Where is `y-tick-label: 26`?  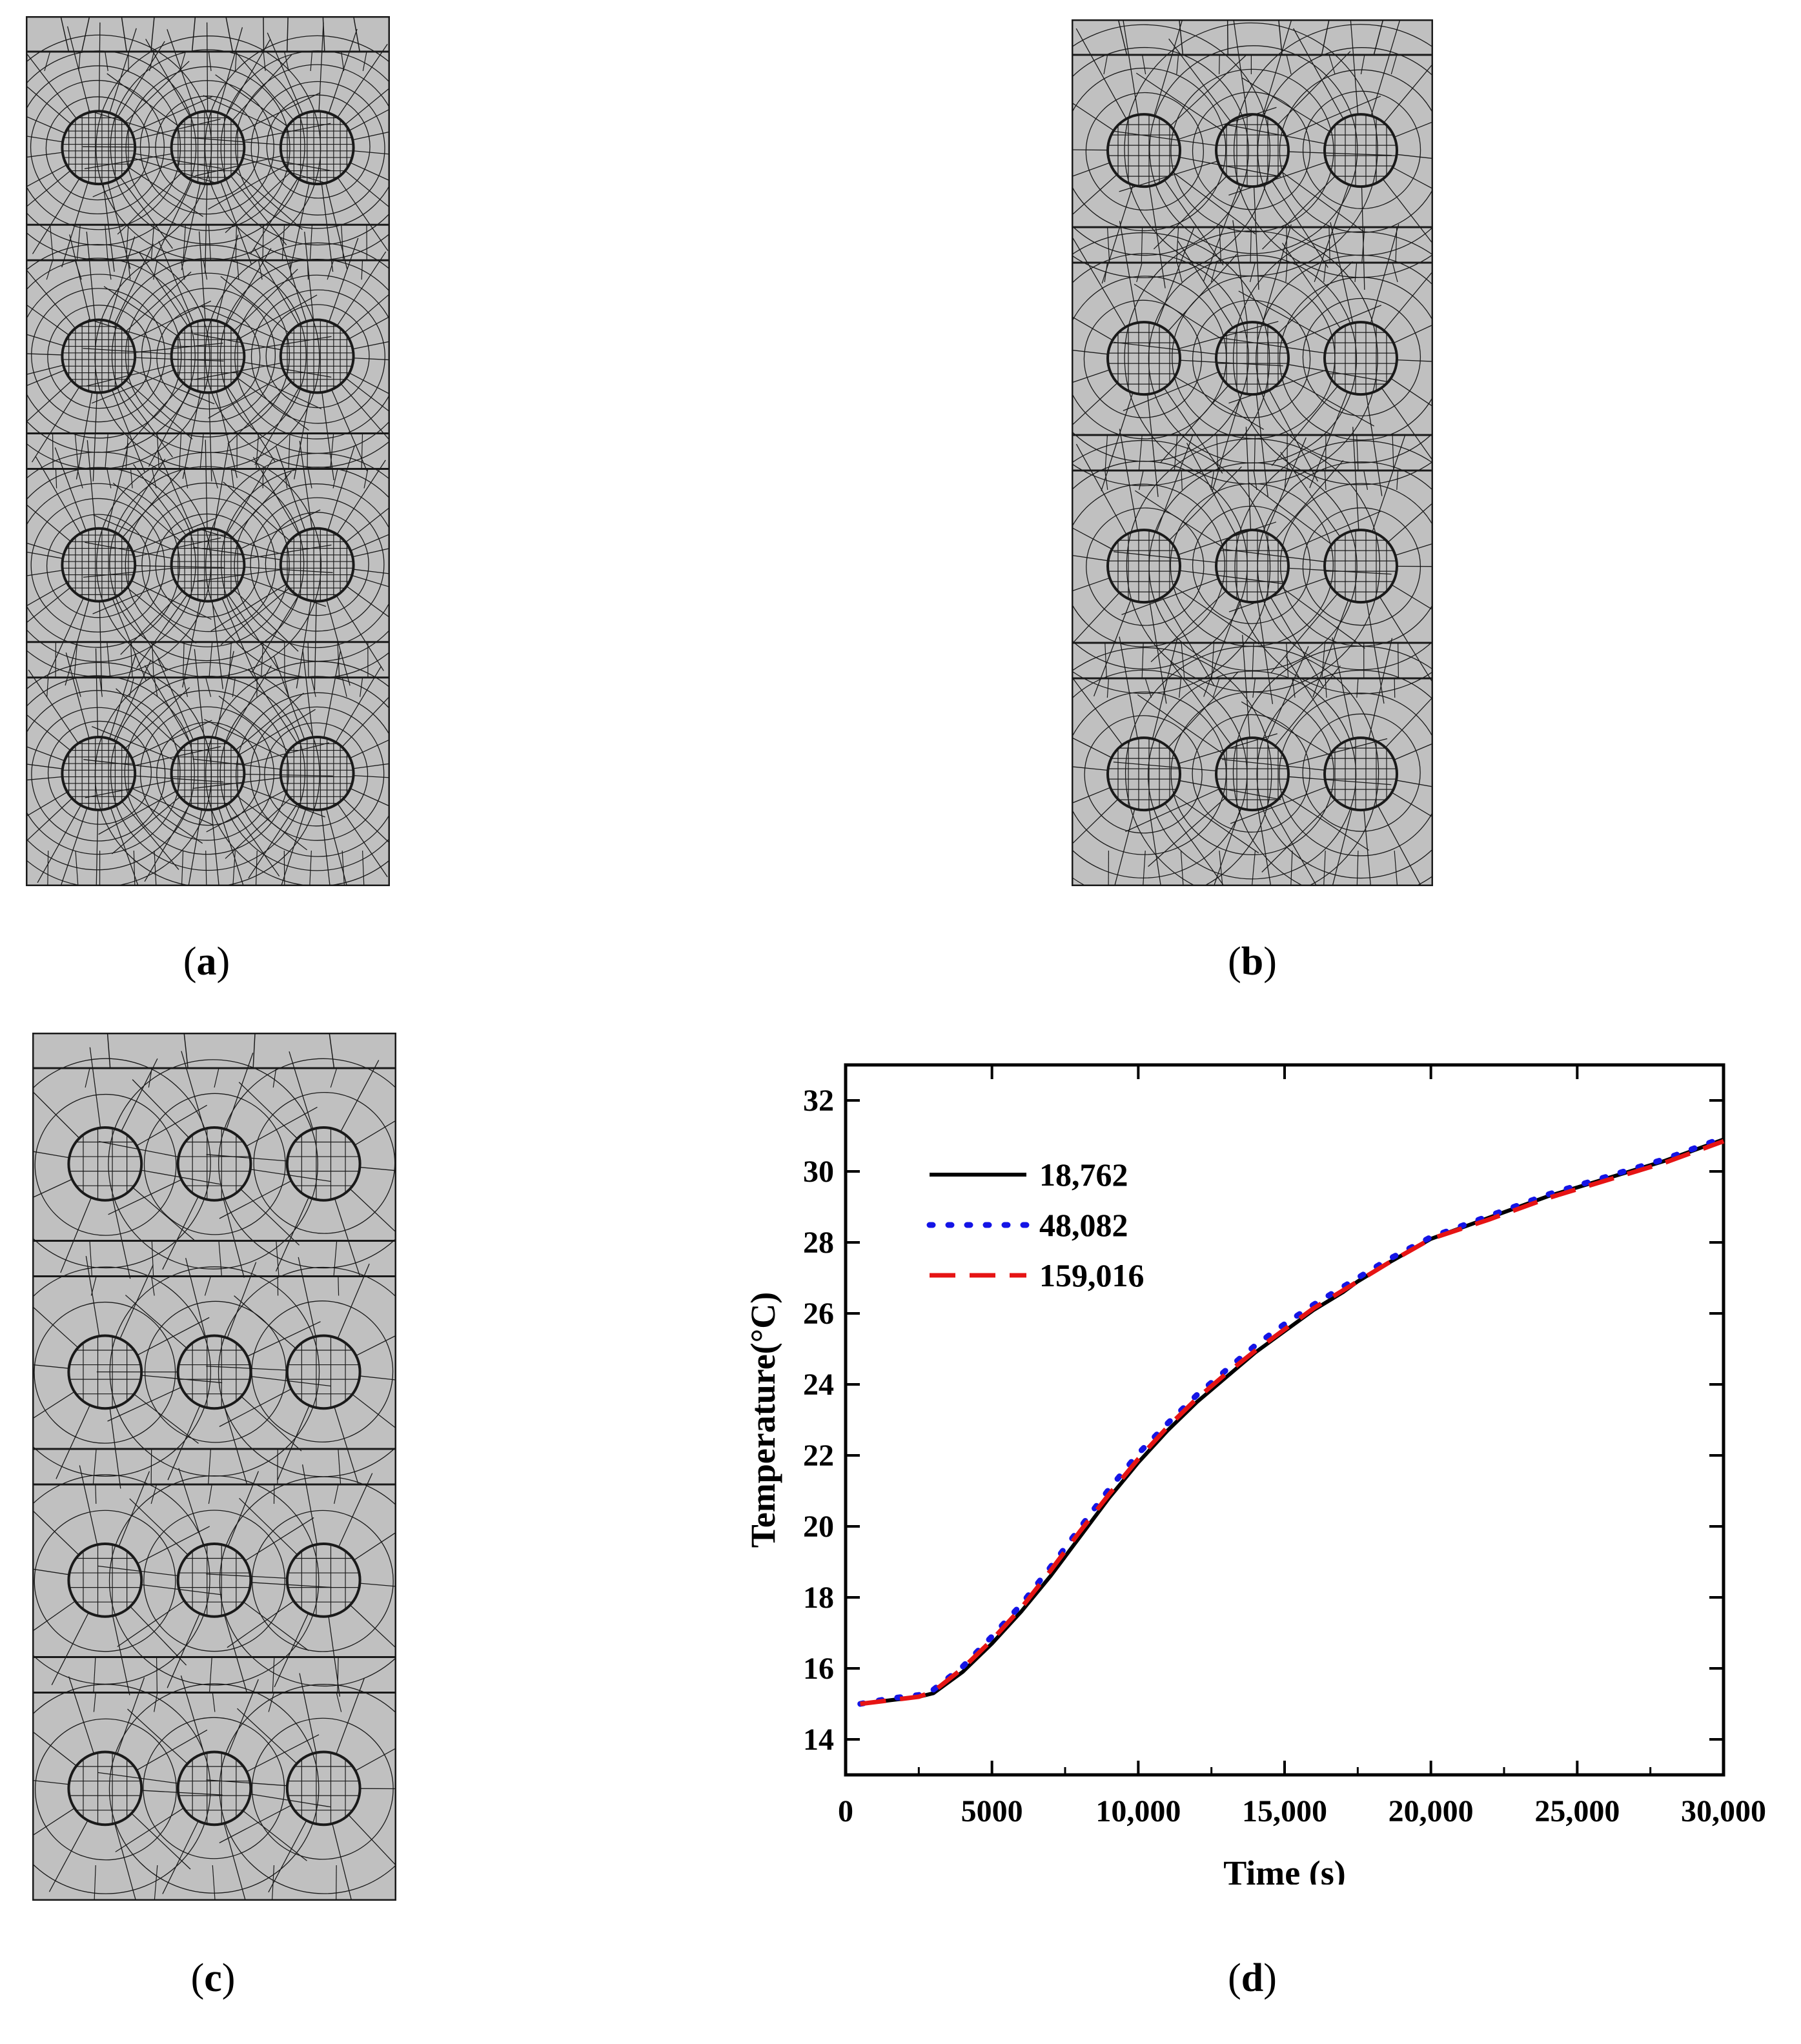
y-tick-label: 26 is located at coordinates (818, 1314).